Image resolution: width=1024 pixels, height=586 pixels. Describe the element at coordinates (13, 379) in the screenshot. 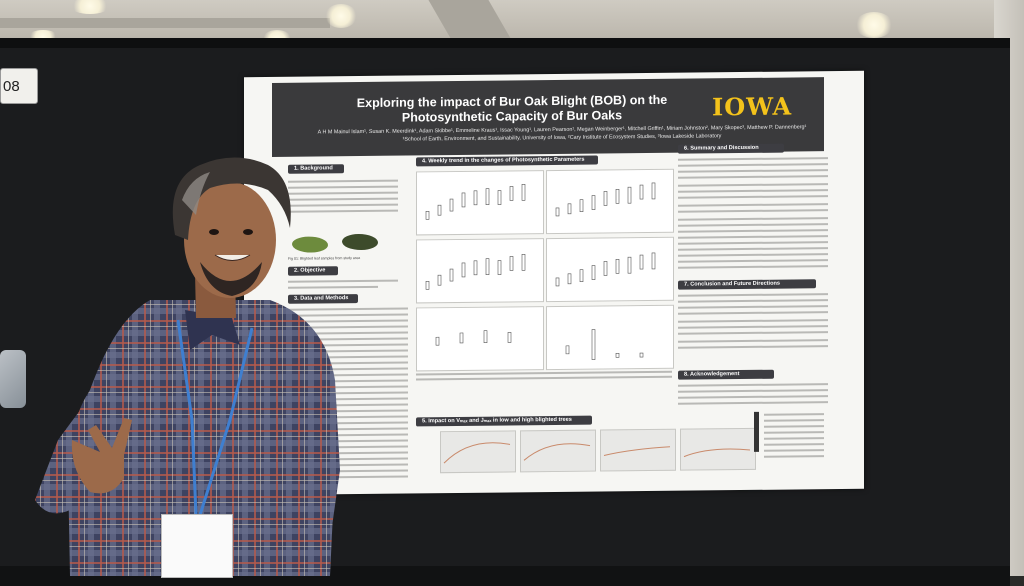

I see `plastic-bag` at that location.